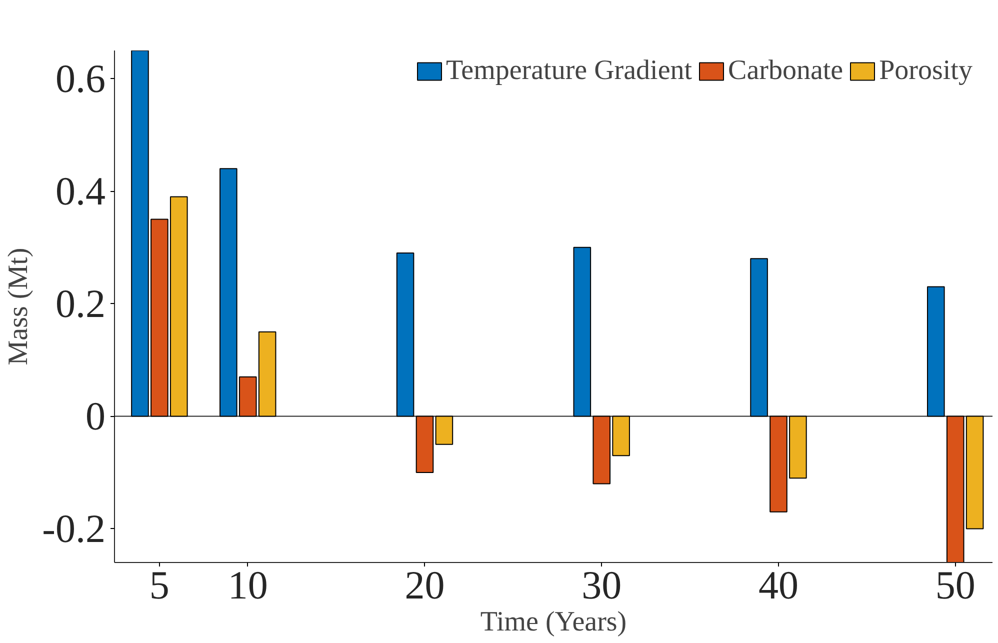  Describe the element at coordinates (81, 191) in the screenshot. I see `y-tick-label: 0.4` at that location.